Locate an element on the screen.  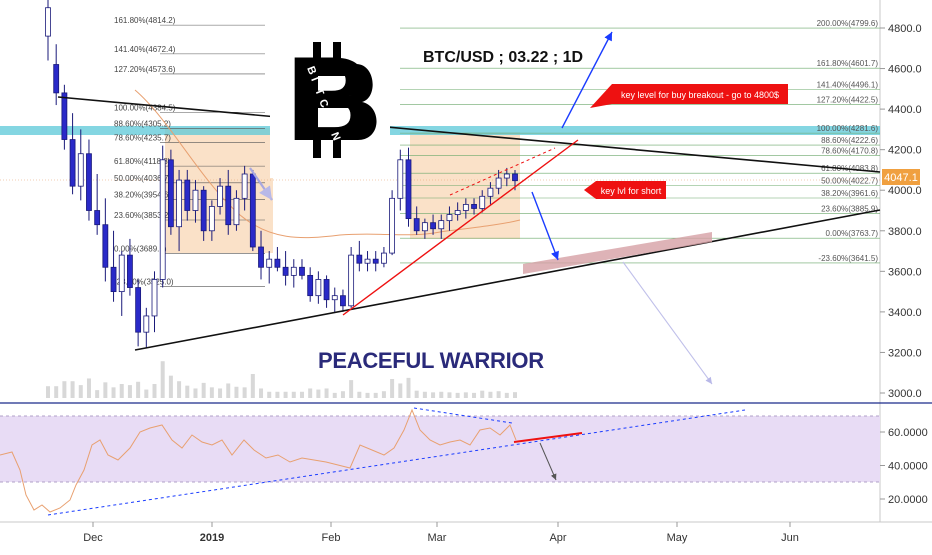
fib-left-label: 50.00%(4036.7) is located at coordinates (142, 178).